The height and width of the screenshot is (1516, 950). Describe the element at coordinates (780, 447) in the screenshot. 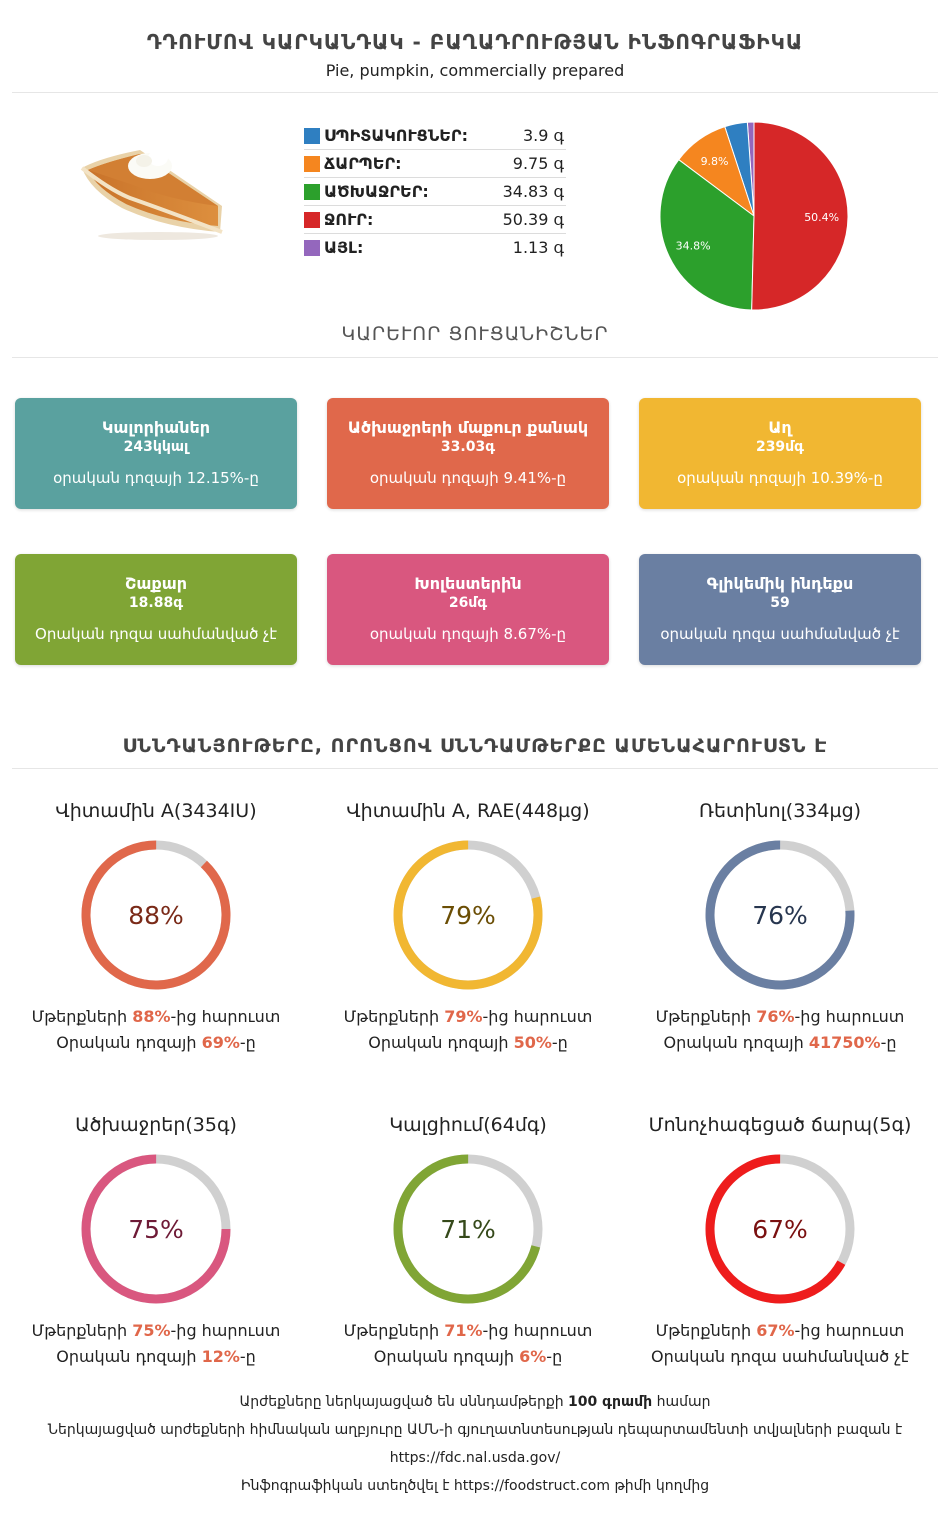

I see `card-value: 239մգ` at that location.